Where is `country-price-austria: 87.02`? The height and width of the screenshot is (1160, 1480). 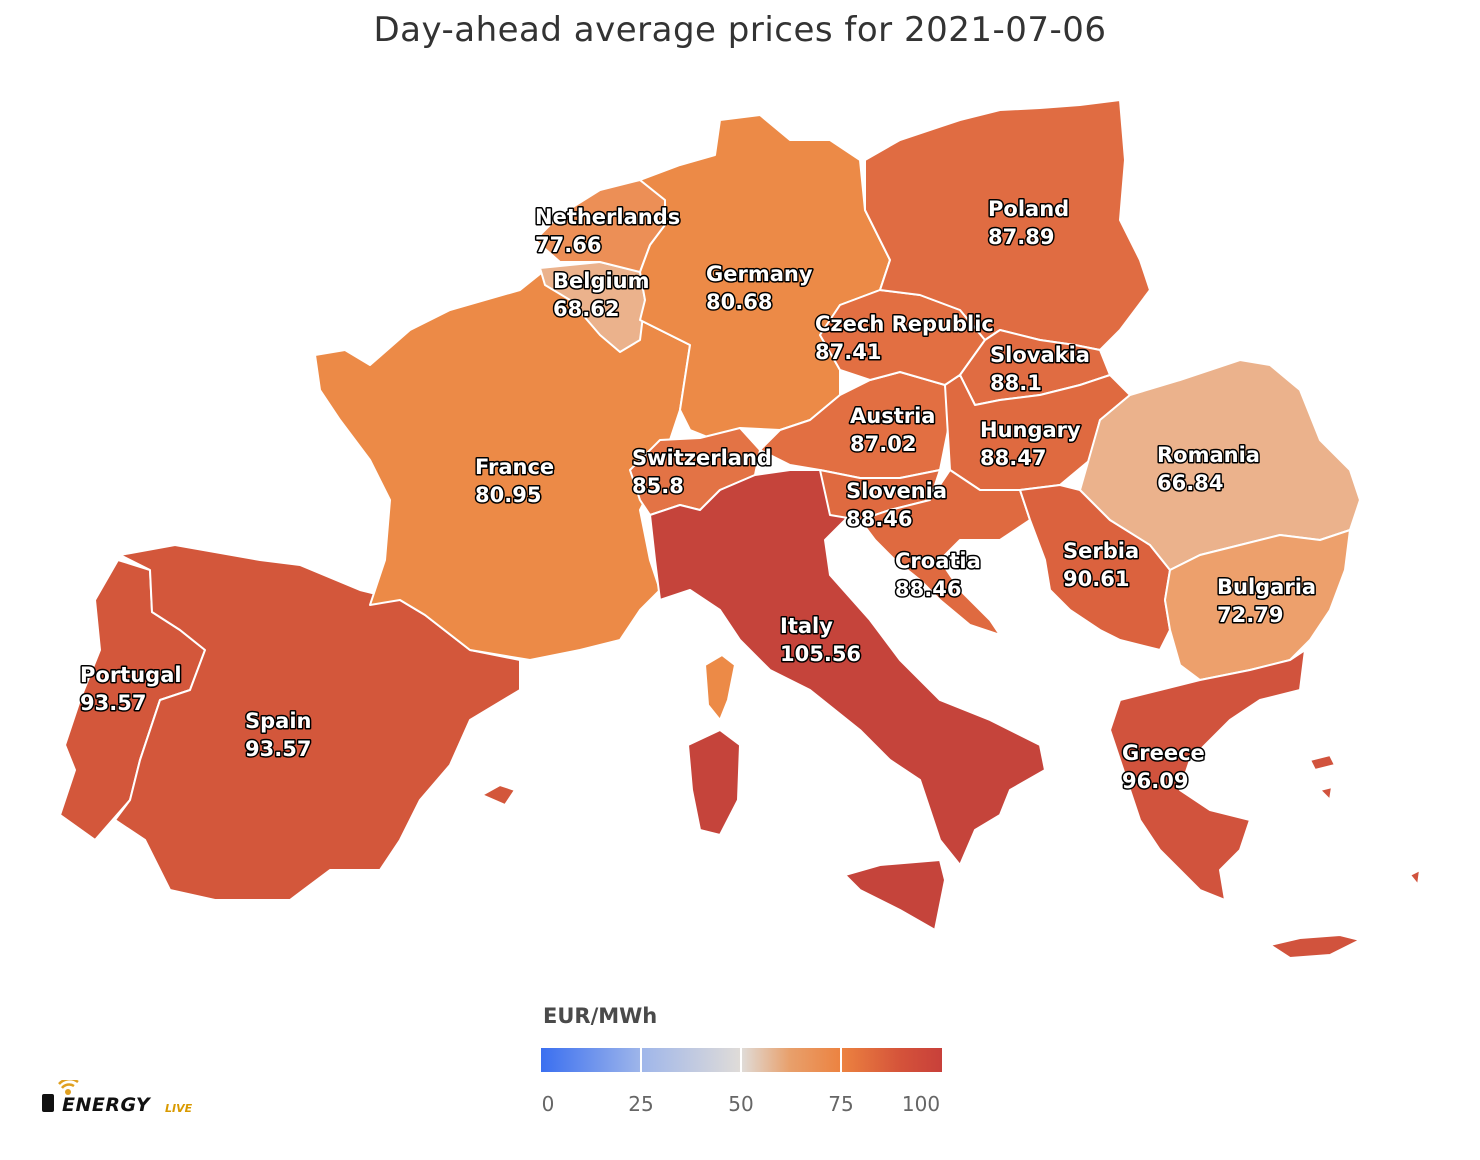 country-price-austria: 87.02 is located at coordinates (883, 444).